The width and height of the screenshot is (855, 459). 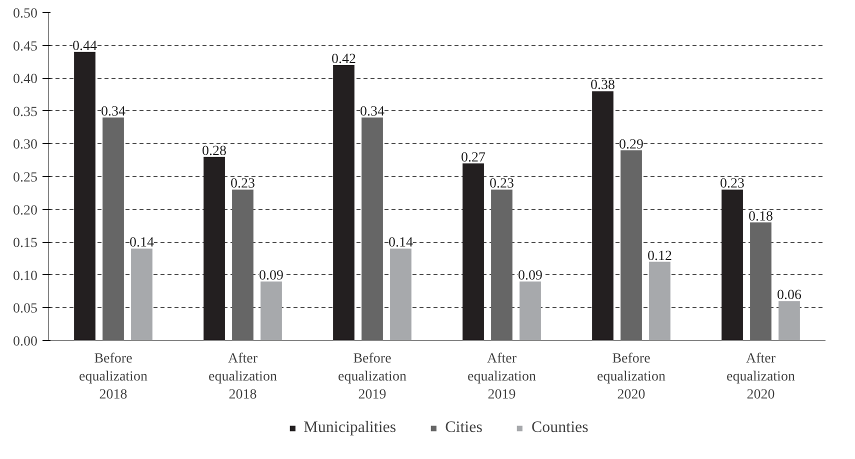 What do you see at coordinates (502, 377) in the screenshot?
I see `x-tick-label: After equalization 2019` at bounding box center [502, 377].